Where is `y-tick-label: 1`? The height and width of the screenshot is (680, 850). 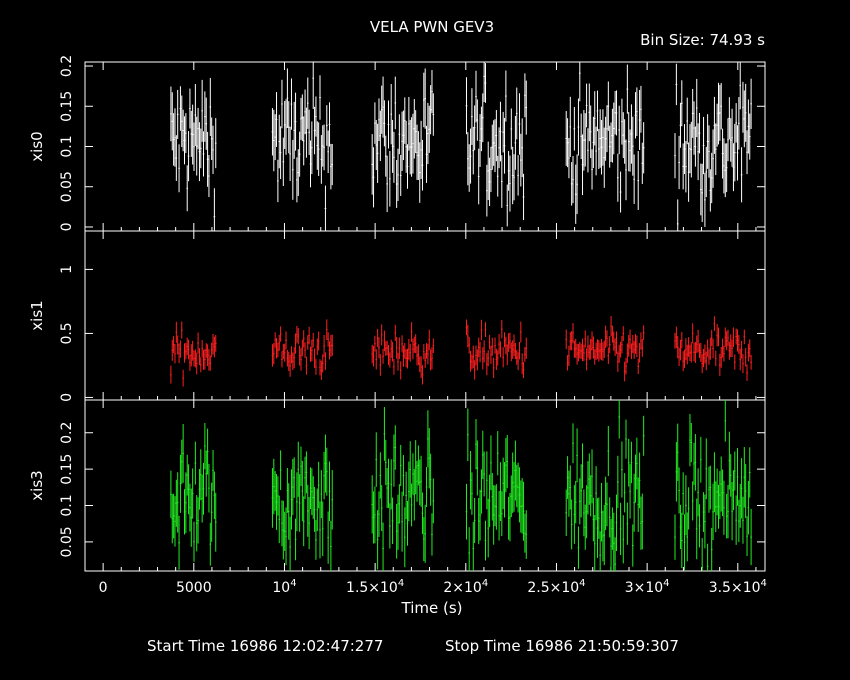
y-tick-label: 1 is located at coordinates (67, 269).